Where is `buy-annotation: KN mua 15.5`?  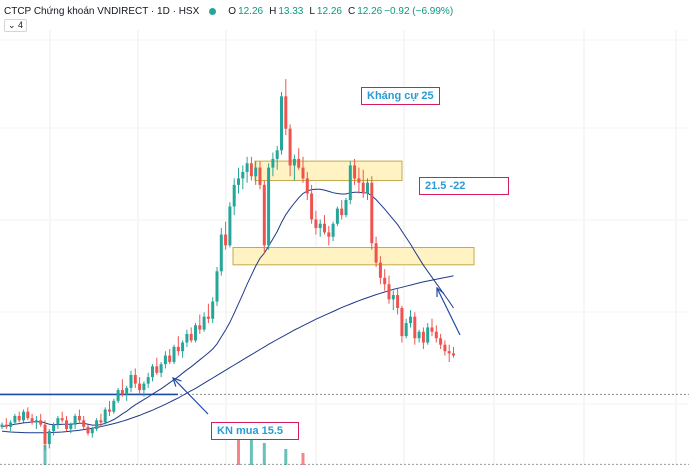
buy-annotation: KN mua 15.5 is located at coordinates (255, 431).